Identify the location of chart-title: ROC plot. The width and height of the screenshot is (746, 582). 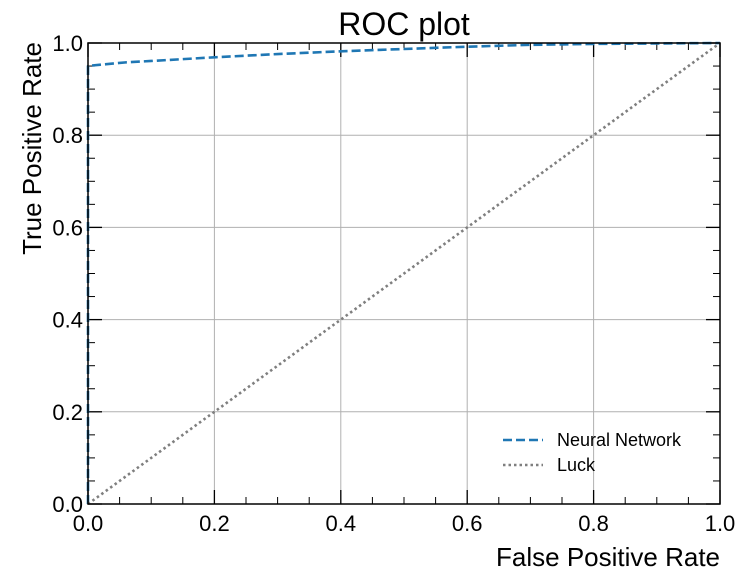
(404, 24).